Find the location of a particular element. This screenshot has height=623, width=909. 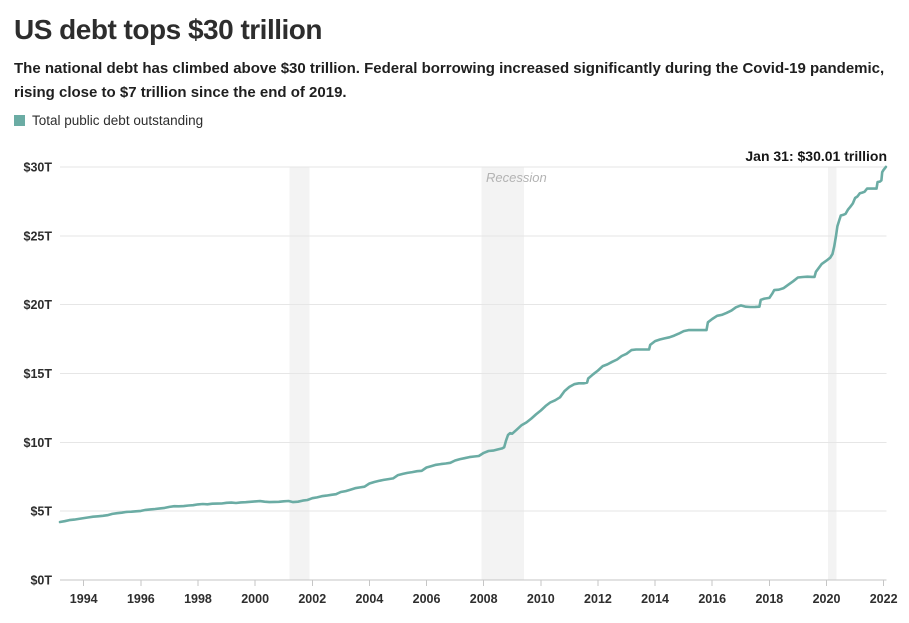

x-axis-tick-label: 2018 is located at coordinates (769, 599).